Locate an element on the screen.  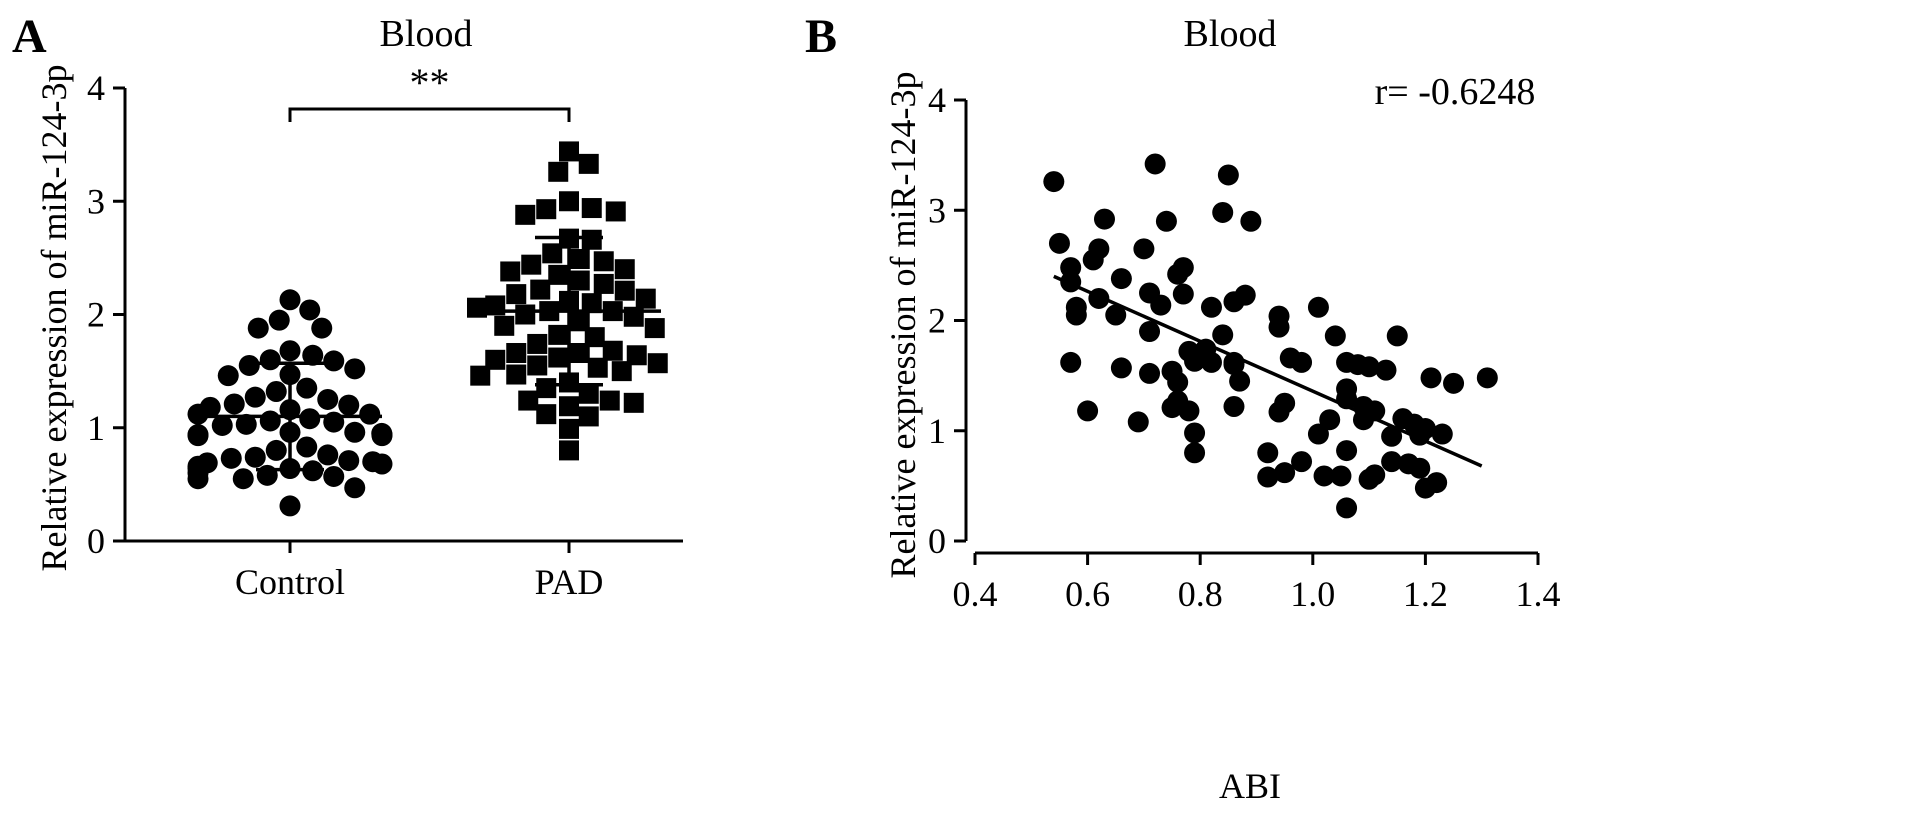
panel-b-x-tick-label: 1.2 is located at coordinates (1425, 594).